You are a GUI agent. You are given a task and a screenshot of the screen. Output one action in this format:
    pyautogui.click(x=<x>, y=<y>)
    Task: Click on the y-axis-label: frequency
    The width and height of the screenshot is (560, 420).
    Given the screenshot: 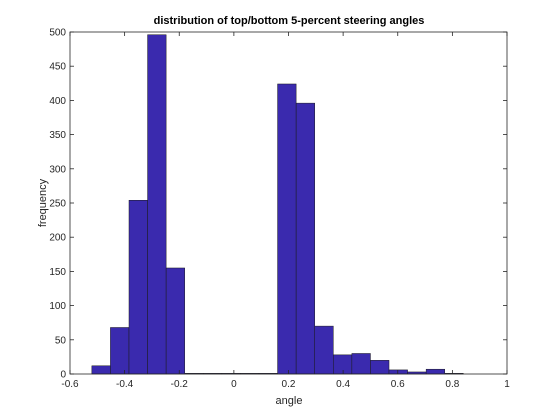 What is the action you would take?
    pyautogui.click(x=43, y=202)
    